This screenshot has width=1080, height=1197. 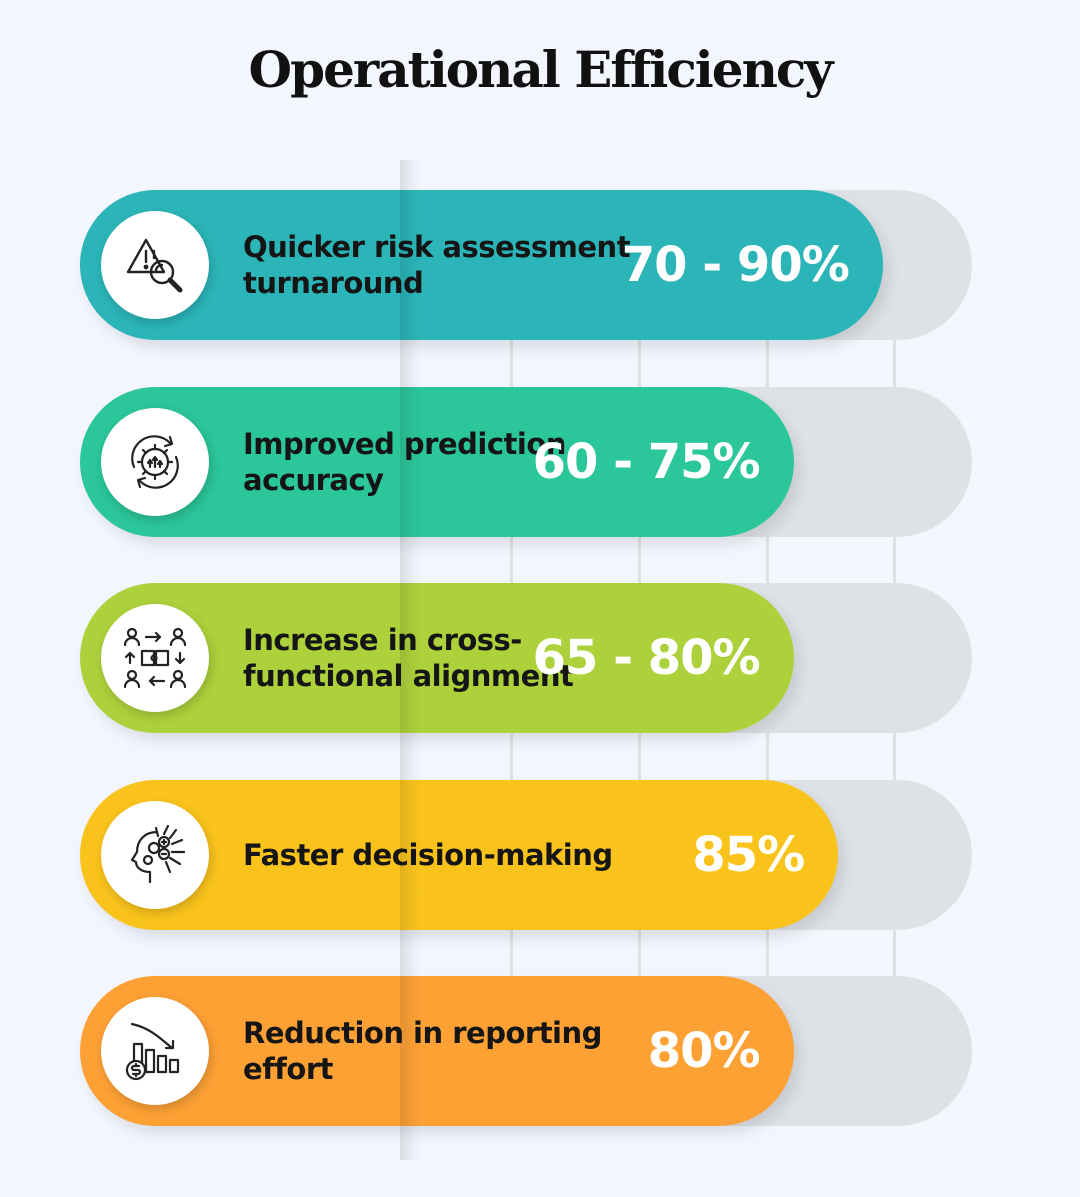 I want to click on value-label: 85%, so click(x=748, y=854).